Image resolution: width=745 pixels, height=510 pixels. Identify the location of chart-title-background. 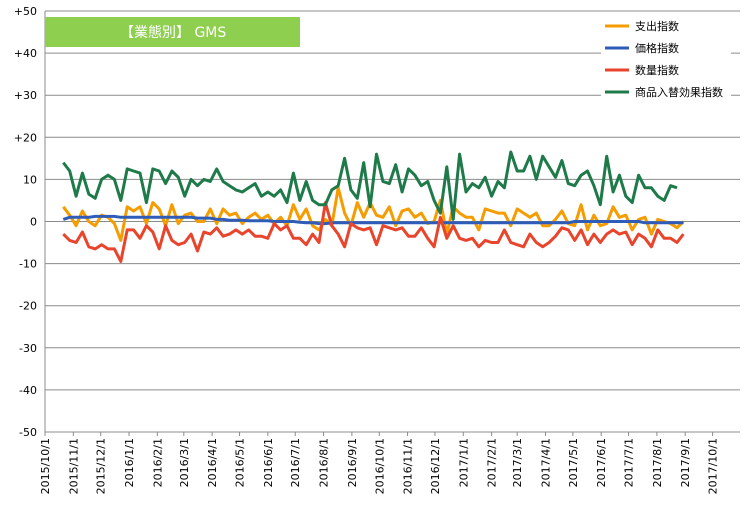
(172, 32).